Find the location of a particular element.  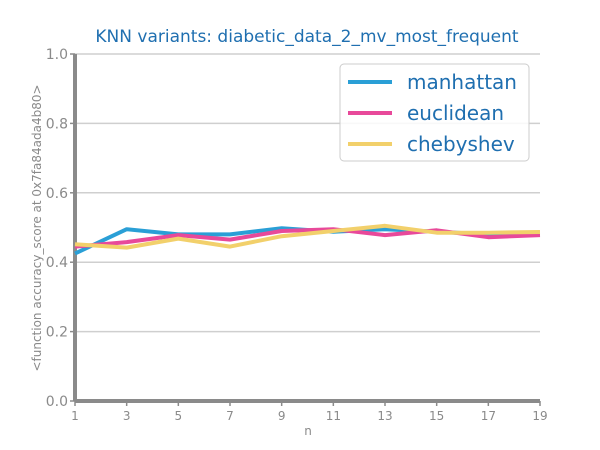

x-tick-label-2: 5 is located at coordinates (179, 416).